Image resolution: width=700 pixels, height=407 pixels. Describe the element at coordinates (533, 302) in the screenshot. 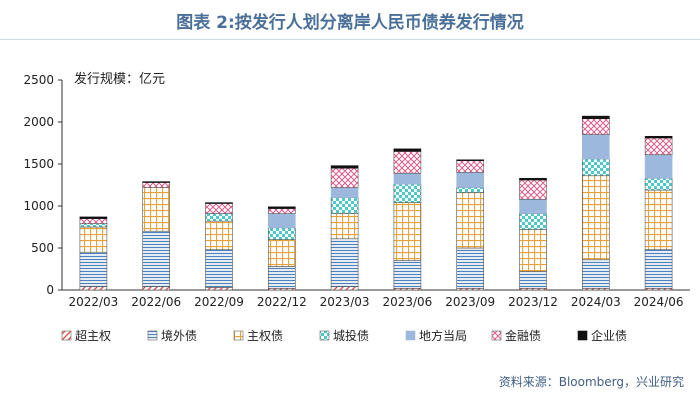

I see `x-tick-label: 2023/12` at that location.